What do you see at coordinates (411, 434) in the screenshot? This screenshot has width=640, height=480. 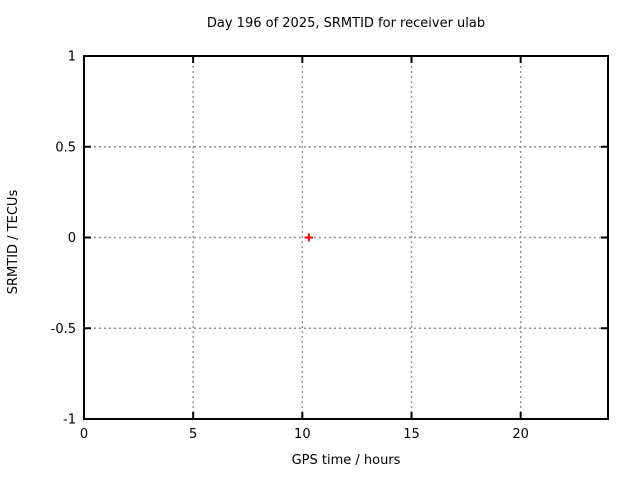 I see `x-tick-label-15: 15` at bounding box center [411, 434].